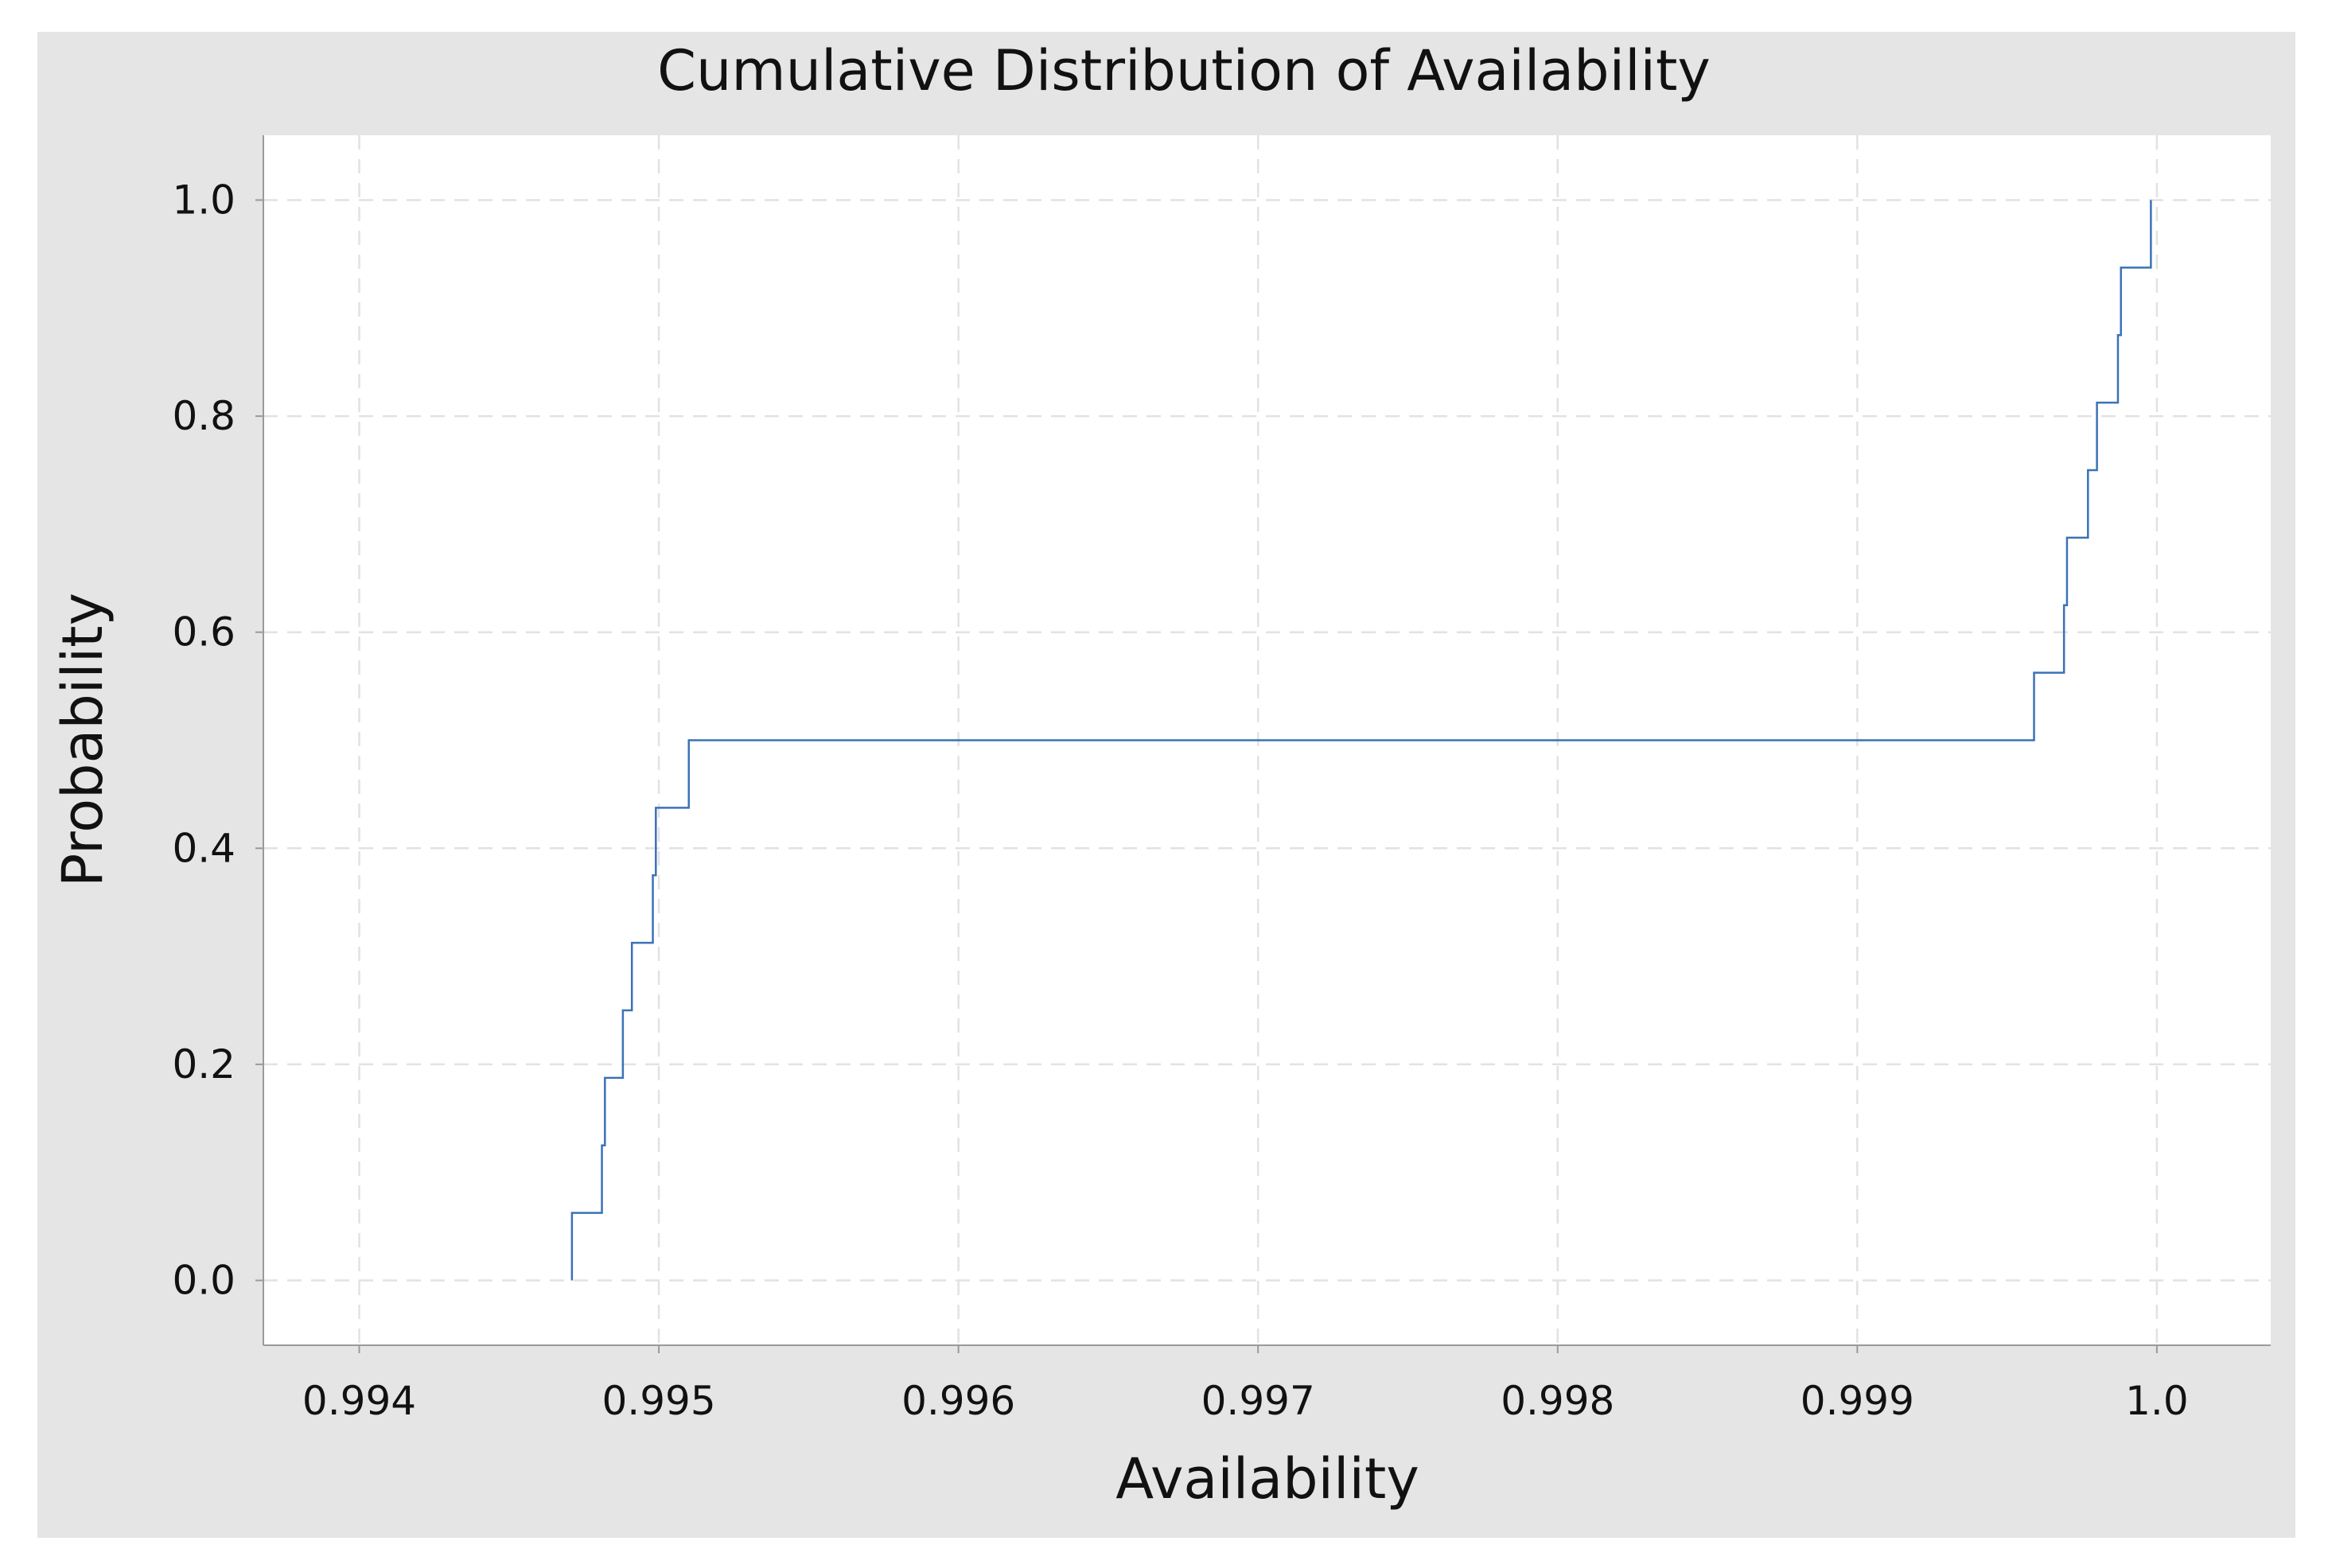 The height and width of the screenshot is (1568, 2332). I want to click on x-tick-label: 0.999, so click(1857, 1401).